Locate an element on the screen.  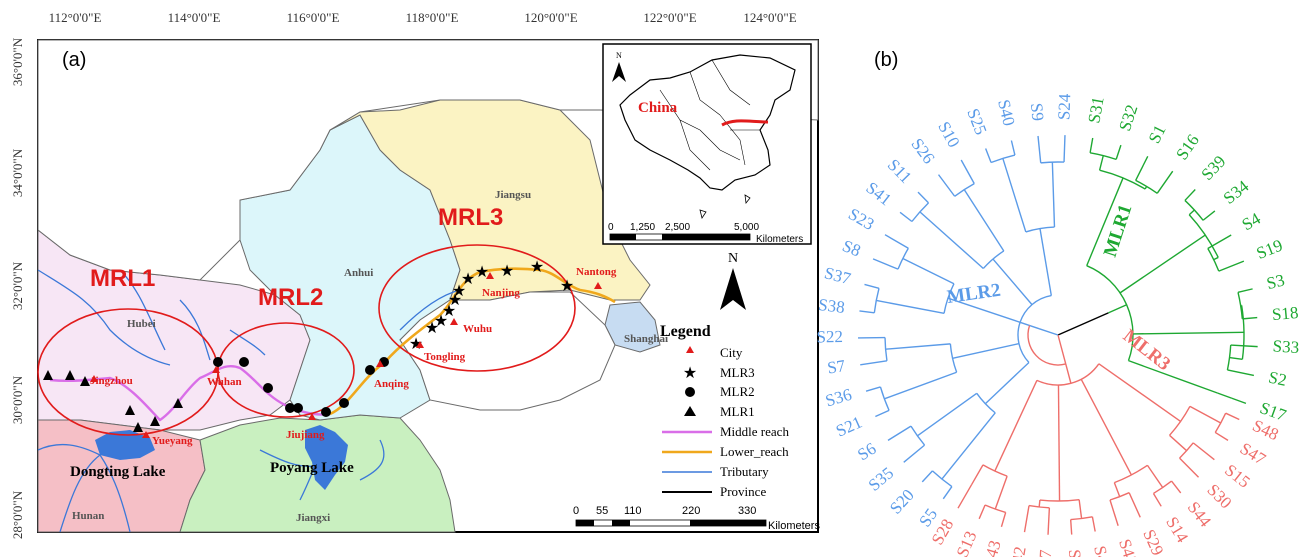
leaf-label: S34 is located at coordinates (1236, 192).